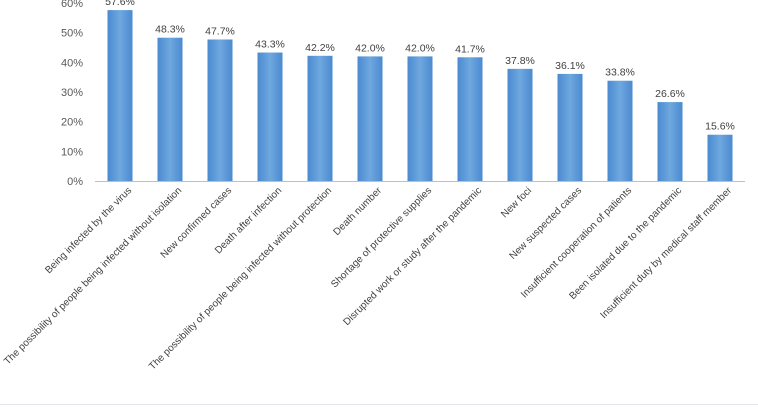 This screenshot has width=758, height=413. What do you see at coordinates (270, 45) in the screenshot?
I see `data-label: 43.3%` at bounding box center [270, 45].